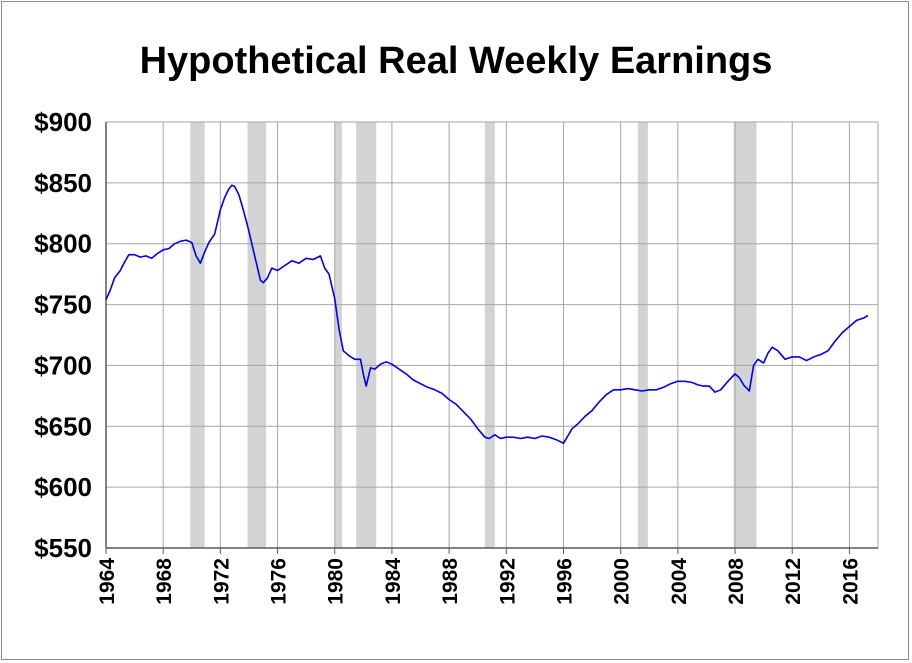  Describe the element at coordinates (63, 548) in the screenshot. I see `y-tick-label-550: $550` at that location.